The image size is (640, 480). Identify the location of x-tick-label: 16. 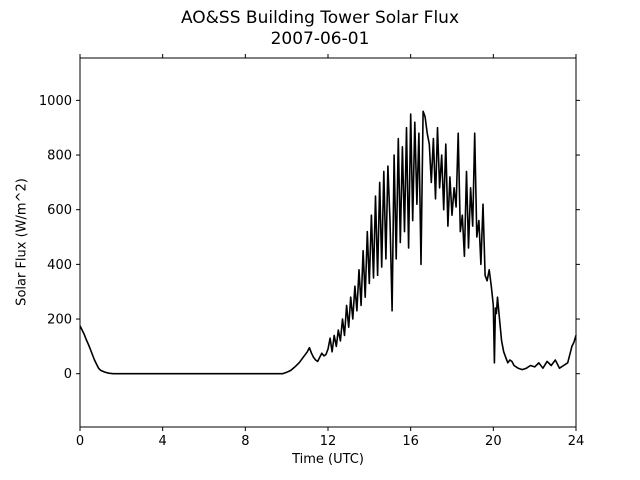
(410, 441).